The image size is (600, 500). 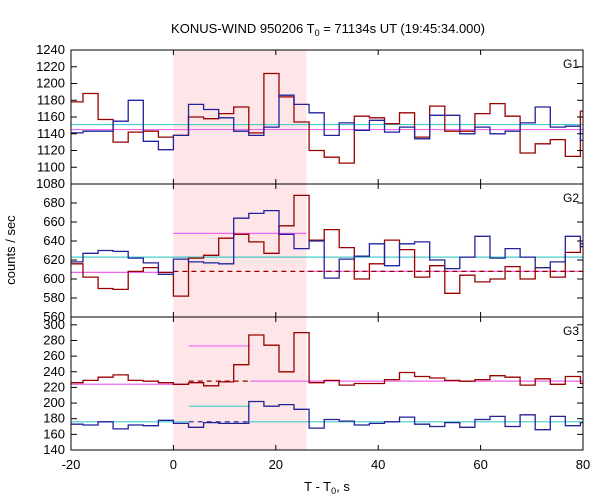 What do you see at coordinates (51, 150) in the screenshot?
I see `y-tick-label: 1120` at bounding box center [51, 150].